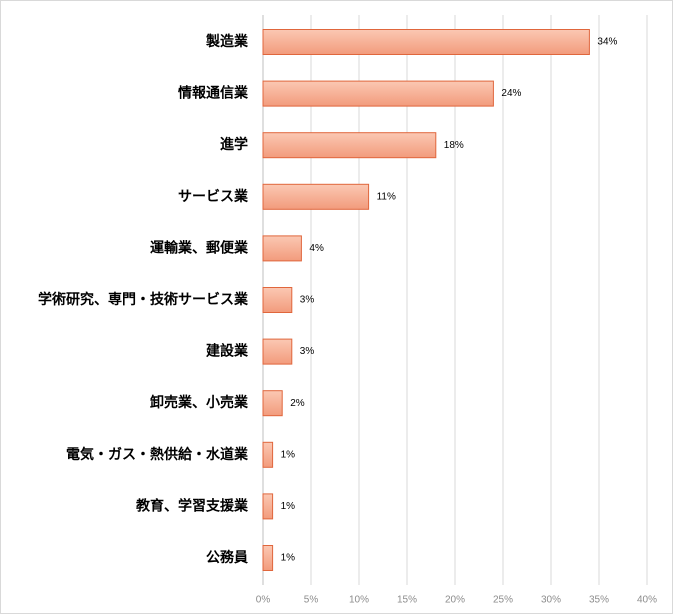 This screenshot has height=615, width=673. What do you see at coordinates (647, 600) in the screenshot?
I see `x-tick-label: 40%` at bounding box center [647, 600].